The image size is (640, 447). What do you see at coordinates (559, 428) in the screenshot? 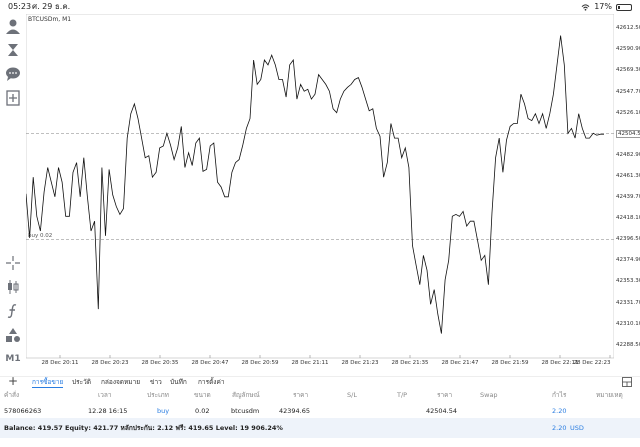
I see `total-profit: 2.20` at bounding box center [559, 428].